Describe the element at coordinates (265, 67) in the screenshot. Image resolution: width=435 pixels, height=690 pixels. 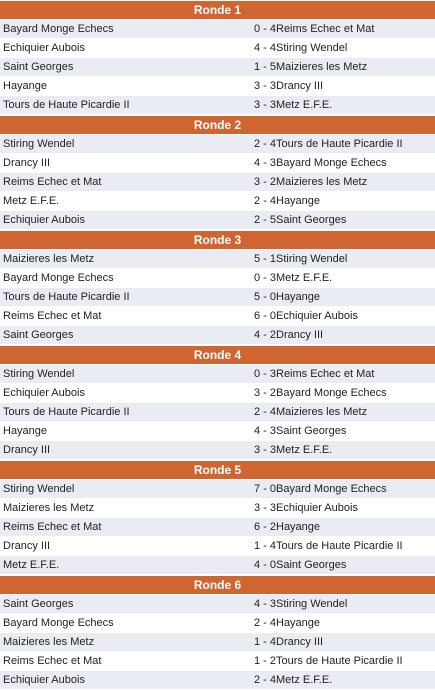
I see `match-score: 1 - 5` at that location.